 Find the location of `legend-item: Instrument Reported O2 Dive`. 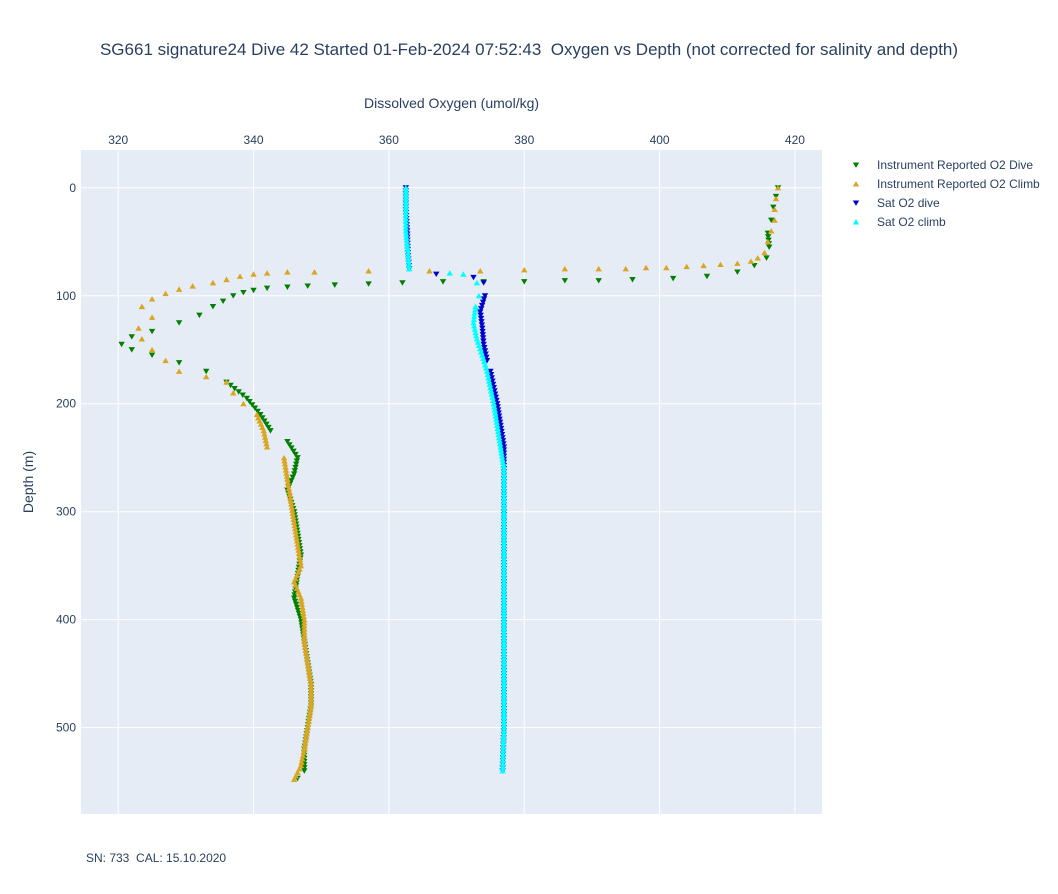

legend-item: Instrument Reported O2 Dive is located at coordinates (943, 165).